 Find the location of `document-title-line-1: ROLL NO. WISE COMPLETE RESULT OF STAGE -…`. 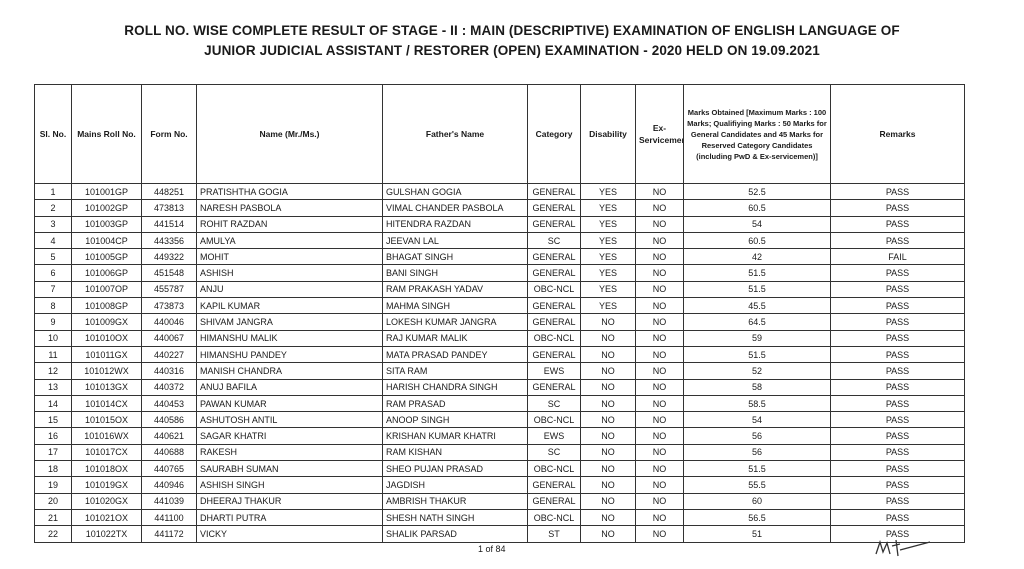

document-title-line-1: ROLL NO. WISE COMPLETE RESULT OF STAGE -… is located at coordinates (512, 30).